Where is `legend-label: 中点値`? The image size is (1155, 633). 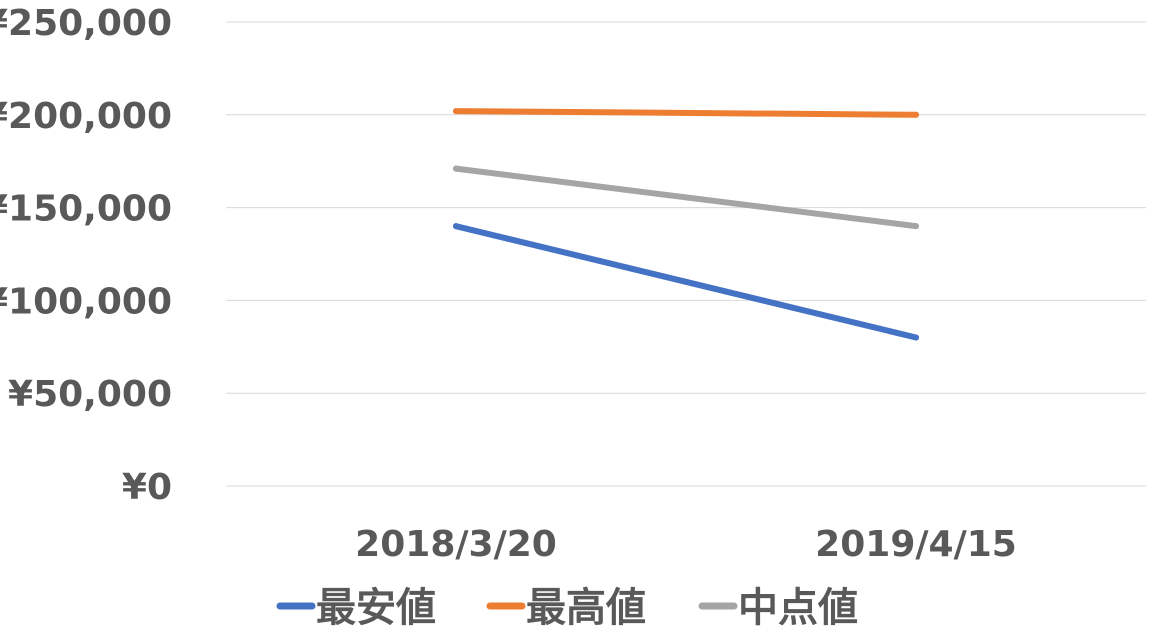 legend-label: 中点値 is located at coordinates (798, 608).